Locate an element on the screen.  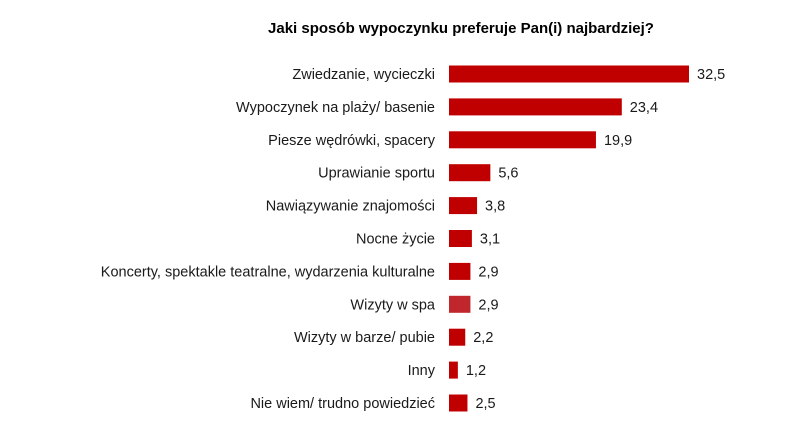
data-label: 23,4 is located at coordinates (644, 108).